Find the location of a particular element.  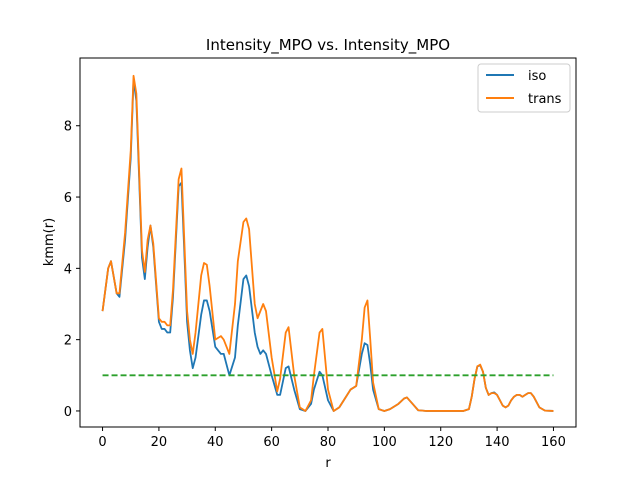

x-axis-ticks: 0 20 40 60 80 100 120 140 160 is located at coordinates (332, 438).